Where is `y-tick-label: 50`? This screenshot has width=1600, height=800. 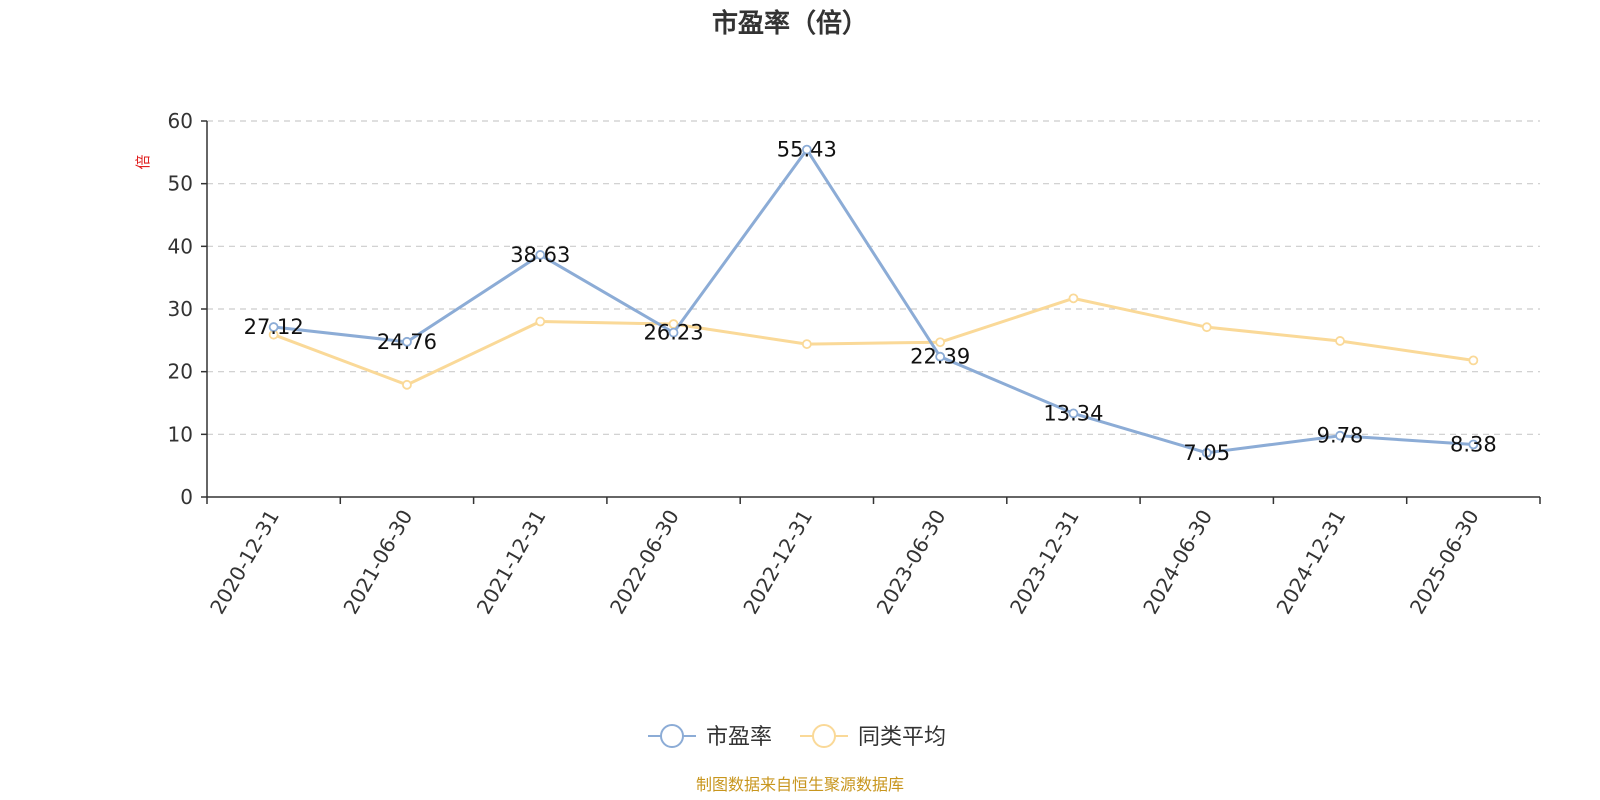
y-tick-label: 50 is located at coordinates (180, 184).